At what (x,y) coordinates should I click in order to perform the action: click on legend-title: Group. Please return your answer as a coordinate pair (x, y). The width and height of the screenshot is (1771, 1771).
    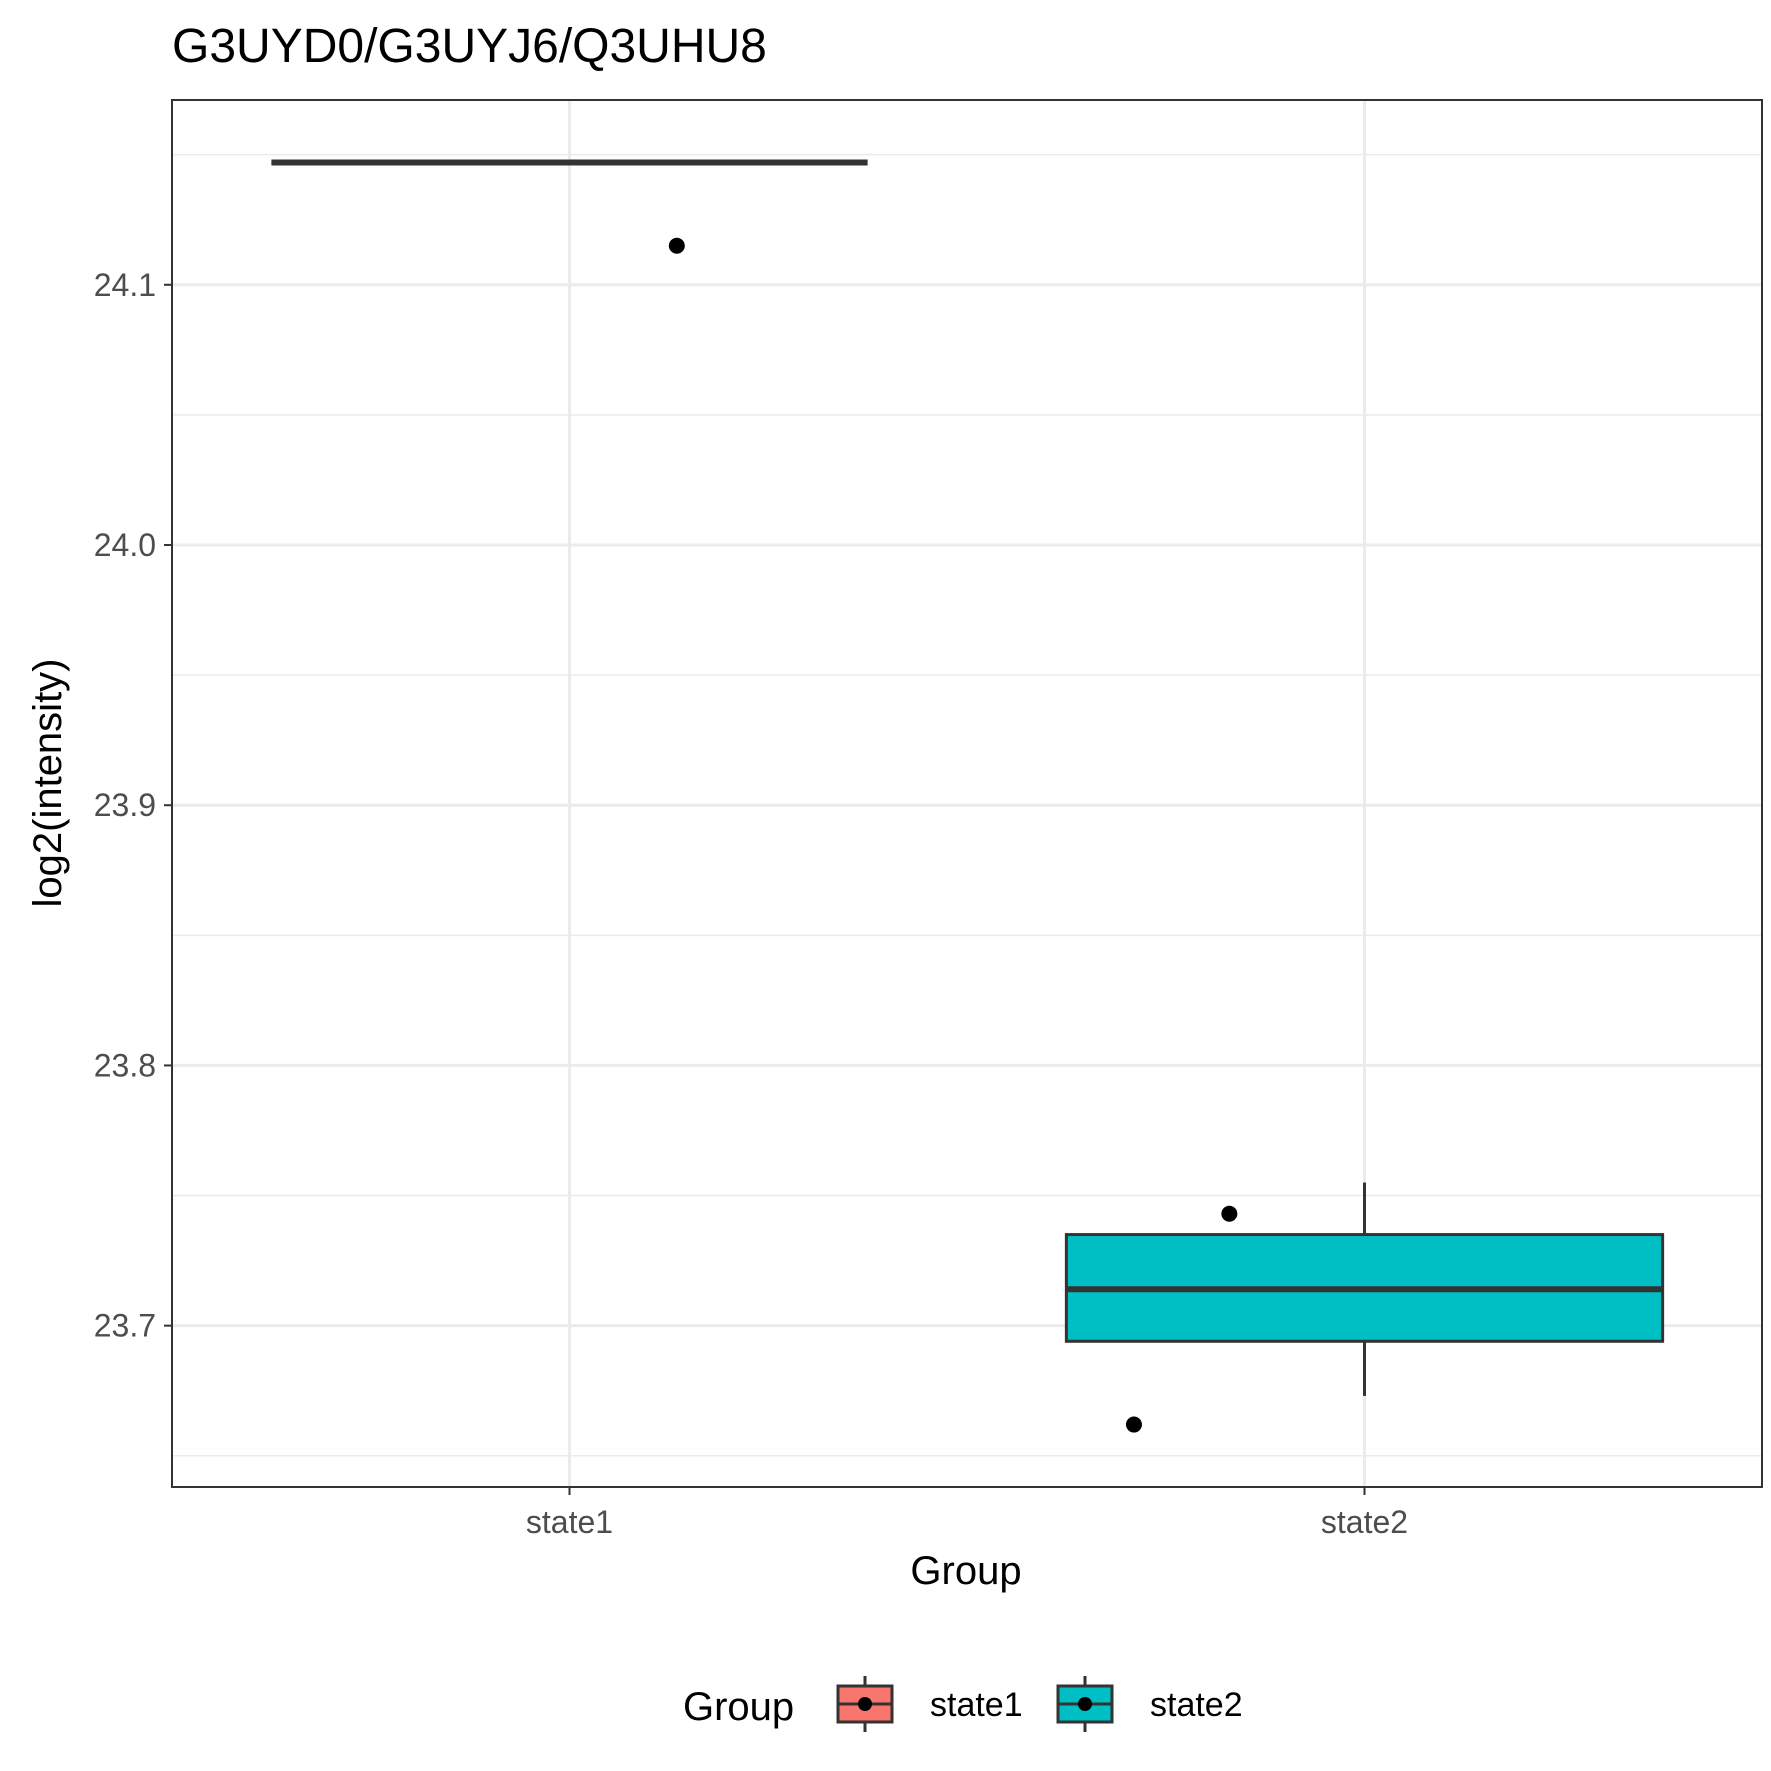
    Looking at the image, I should click on (738, 1707).